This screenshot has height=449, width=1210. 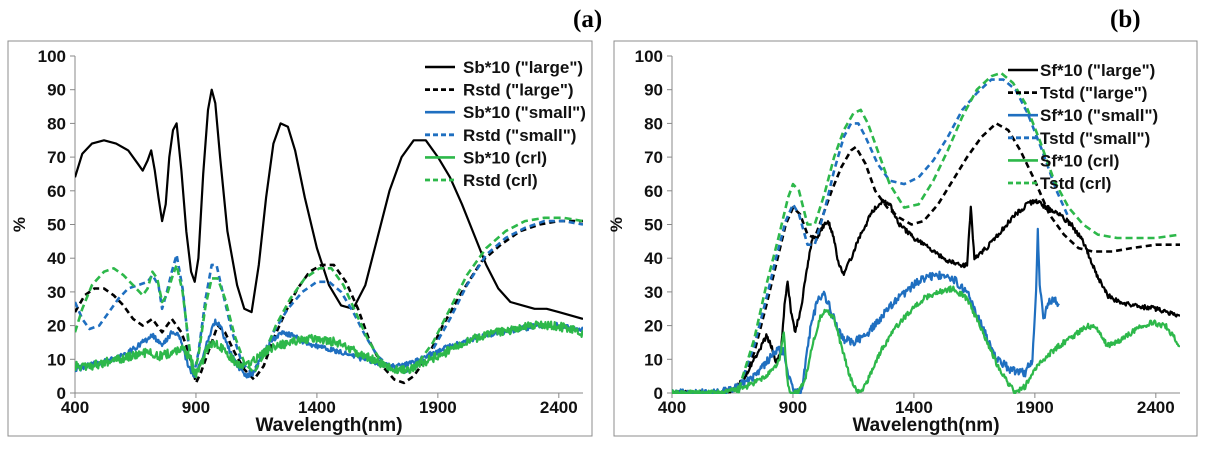 I want to click on legend-label: Tstd ("small"), so click(x=1095, y=138).